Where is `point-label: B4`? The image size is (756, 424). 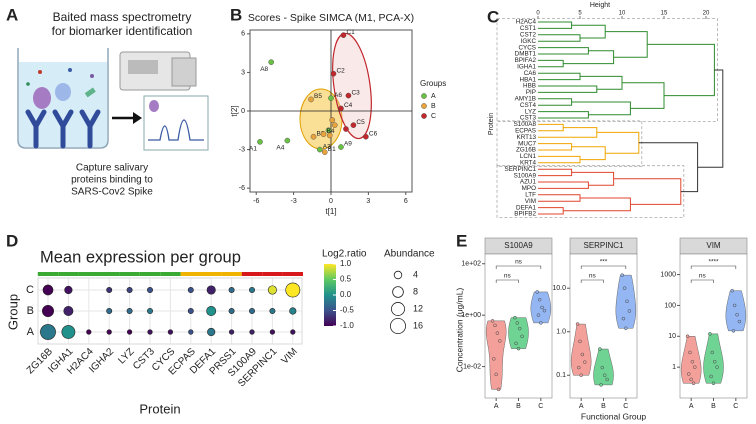
point-label: B4 is located at coordinates (331, 131).